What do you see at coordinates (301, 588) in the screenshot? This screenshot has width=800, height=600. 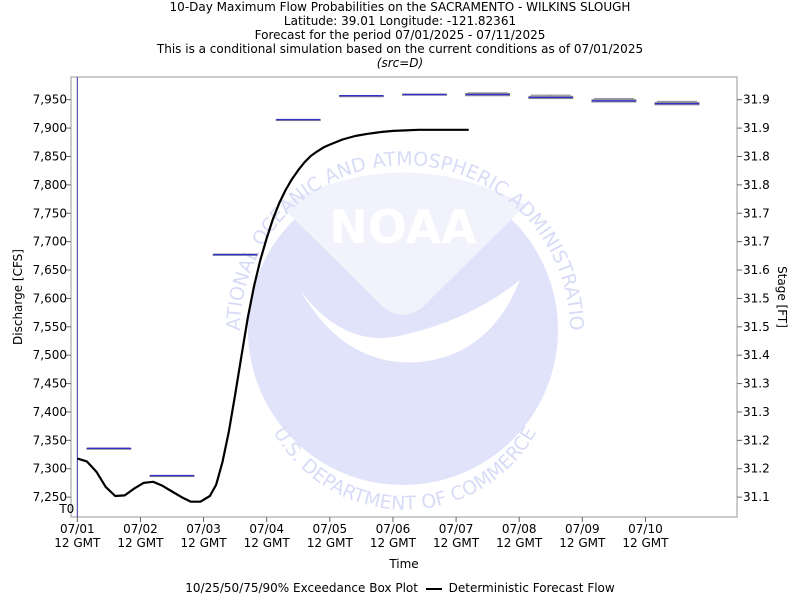 I see `legend-boxplot-label: 10/25/50/75/90% Exceedance Box Plot` at bounding box center [301, 588].